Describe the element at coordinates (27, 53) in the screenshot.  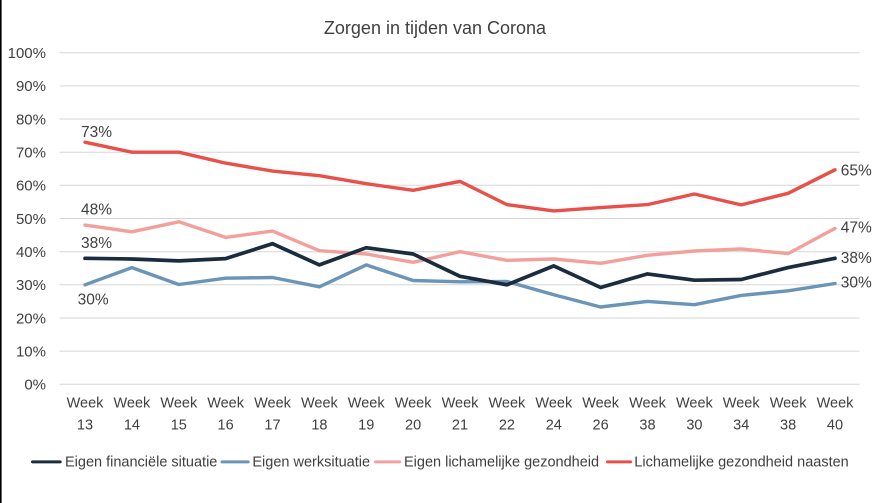
I see `svg-text: 100%` at that location.